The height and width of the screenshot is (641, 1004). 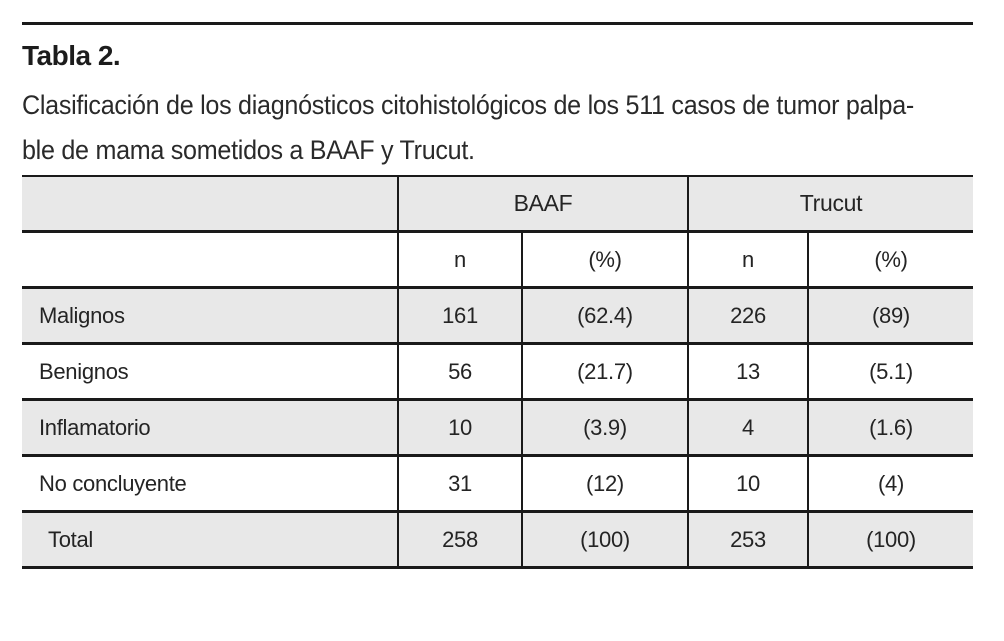 What do you see at coordinates (459, 259) in the screenshot?
I see `baaf-n-header: n` at bounding box center [459, 259].